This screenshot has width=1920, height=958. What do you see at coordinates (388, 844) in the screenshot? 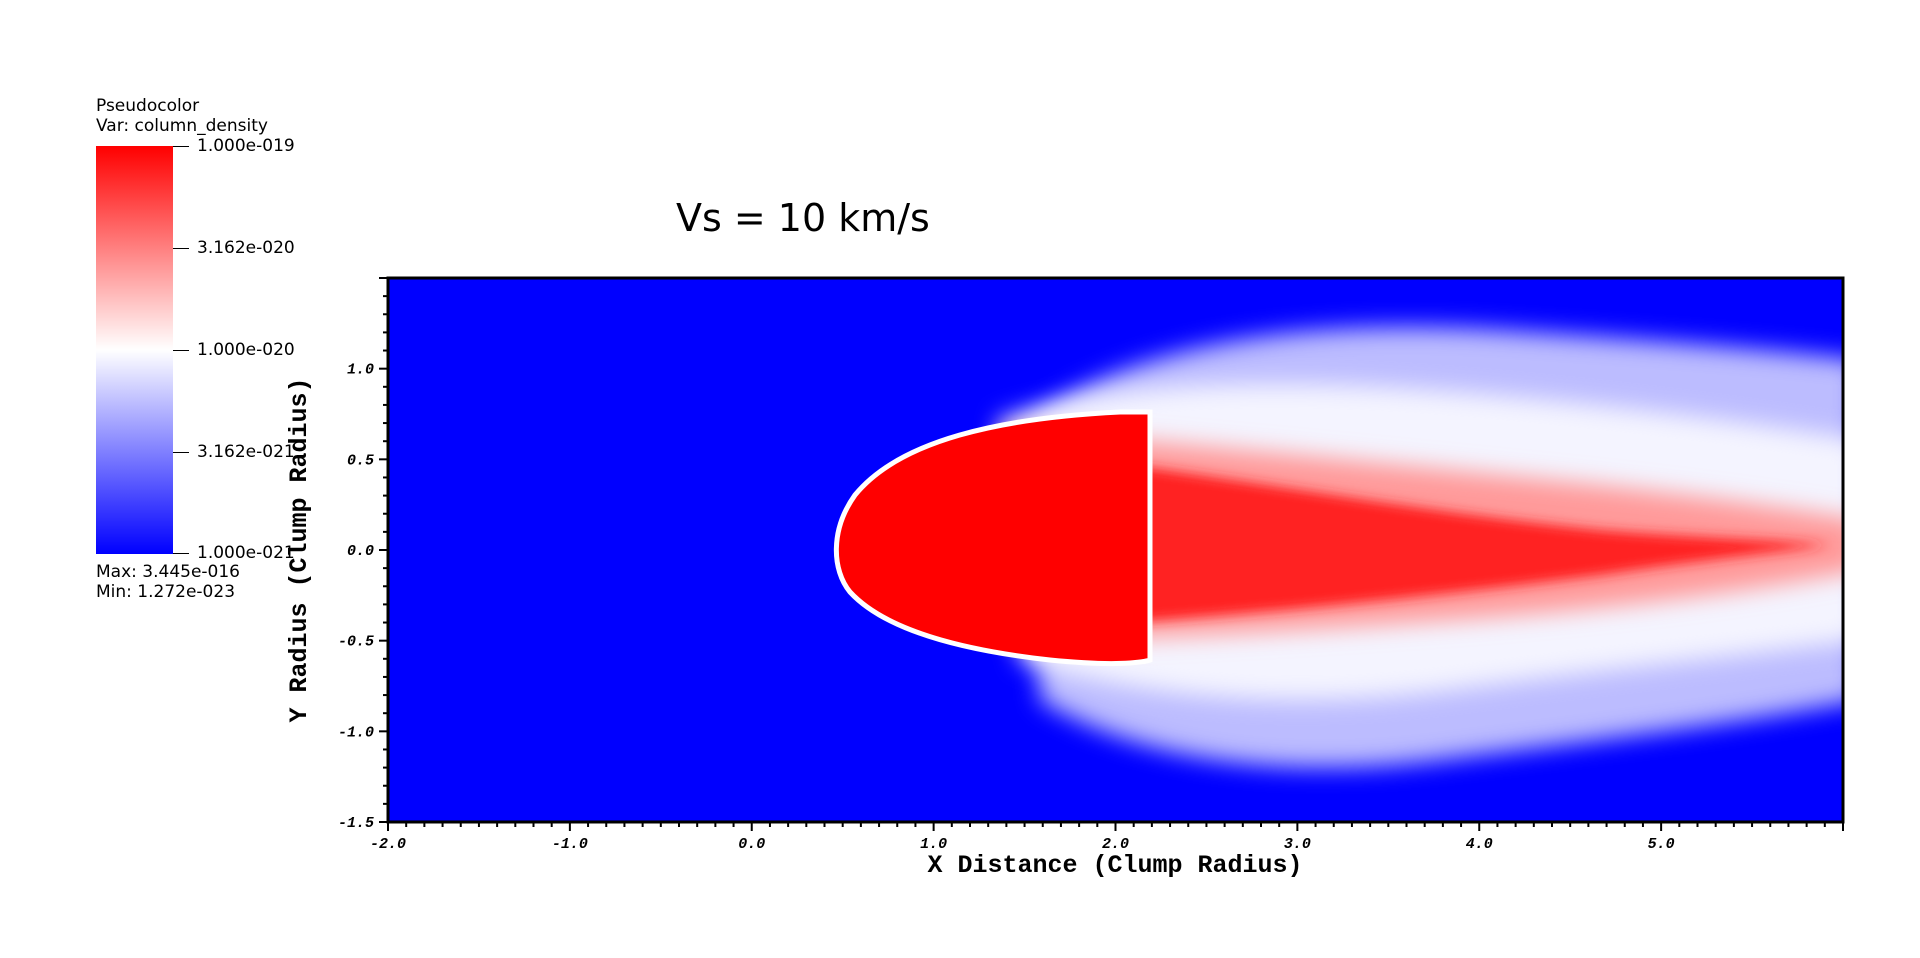
I see `x-tick-label: -2.0` at bounding box center [388, 844].